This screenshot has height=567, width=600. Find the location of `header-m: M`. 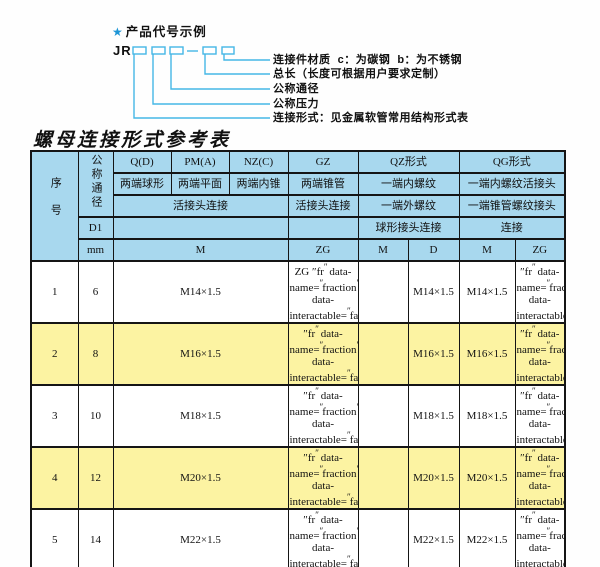

header-m: M is located at coordinates (200, 250).